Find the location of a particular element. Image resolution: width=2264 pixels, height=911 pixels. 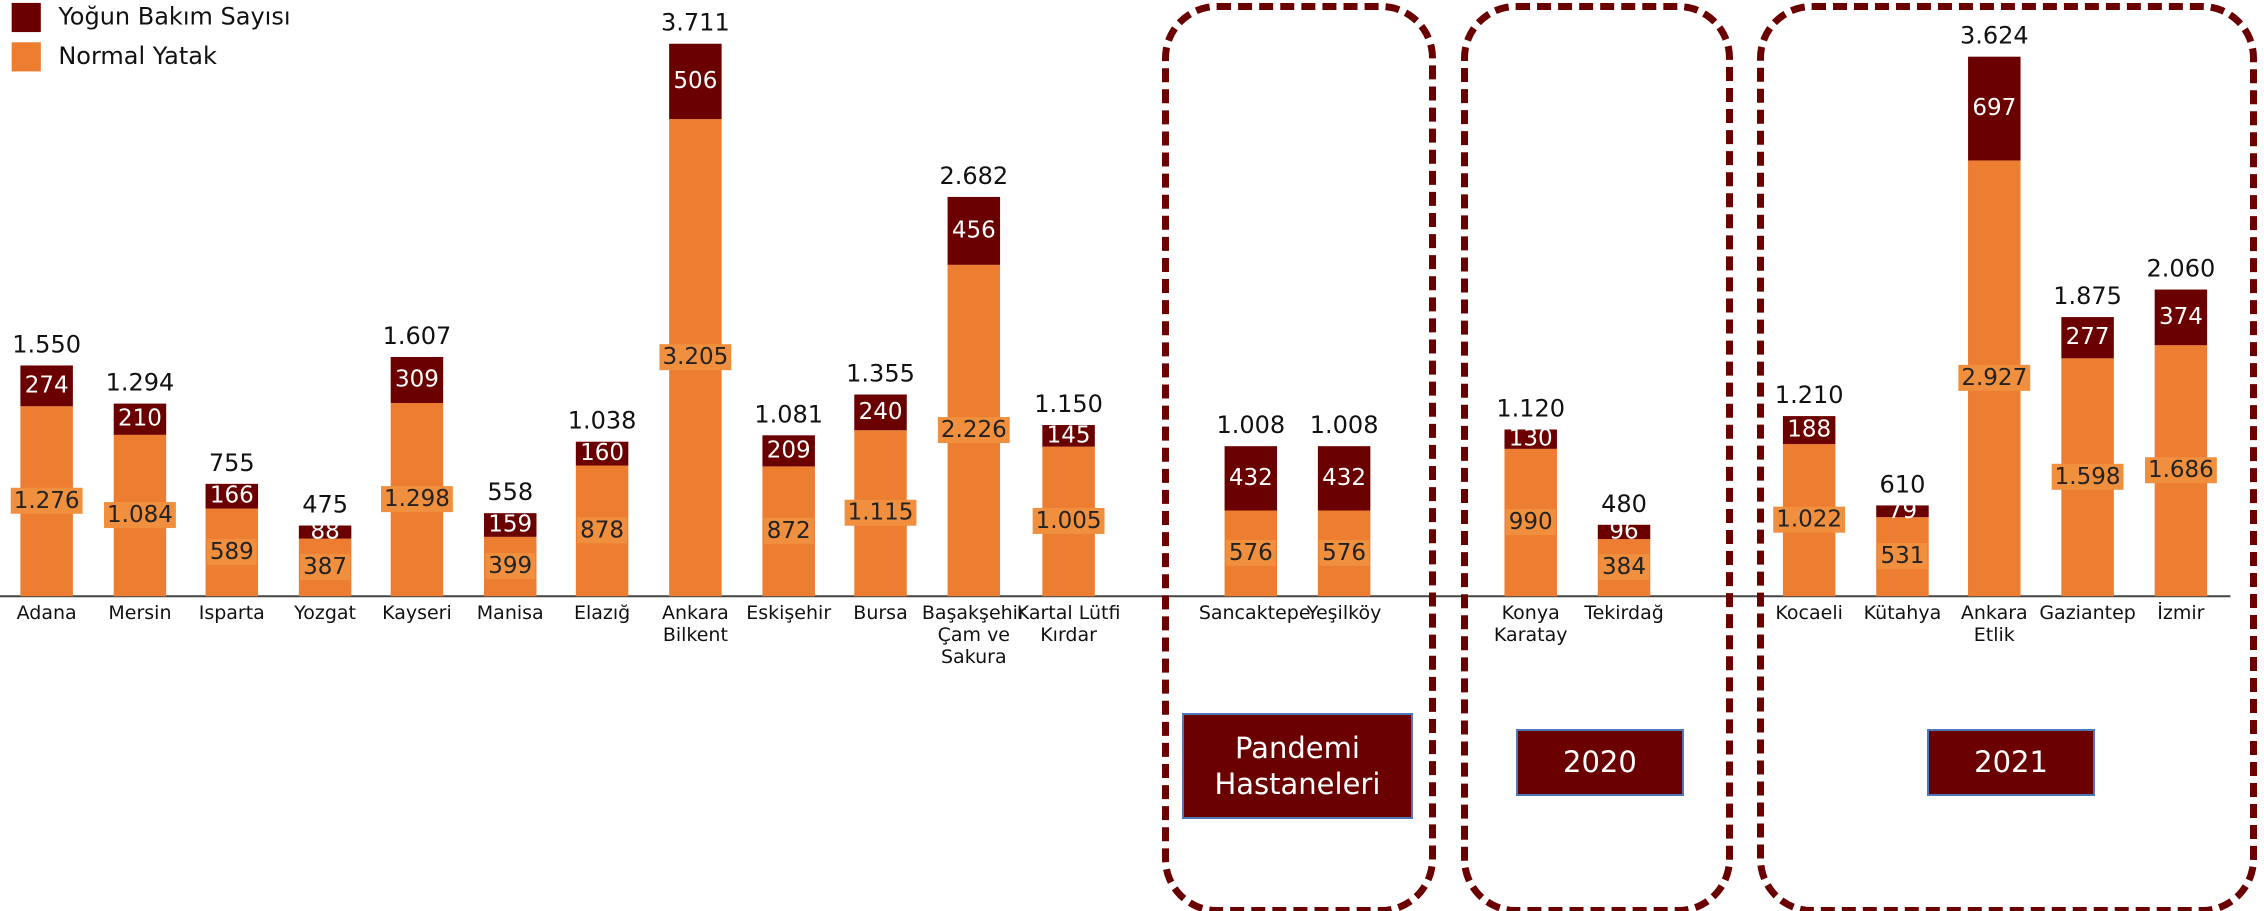

value-label: 1.005 is located at coordinates (1069, 521).